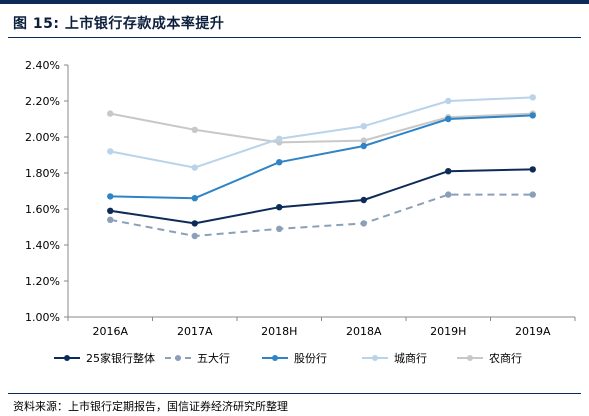  What do you see at coordinates (364, 331) in the screenshot?
I see `x-tick-label: 2018A` at bounding box center [364, 331].